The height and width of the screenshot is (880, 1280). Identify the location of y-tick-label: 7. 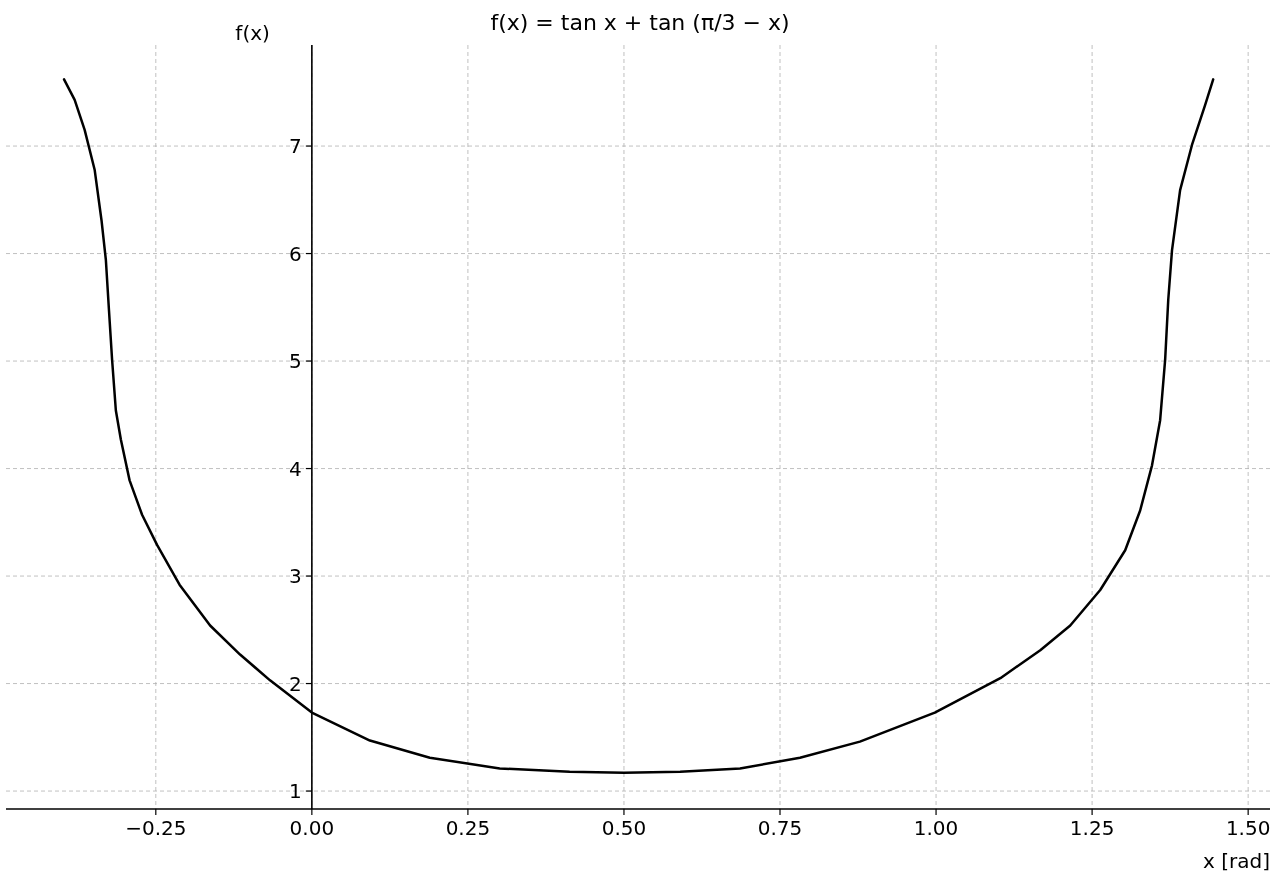
(295, 146).